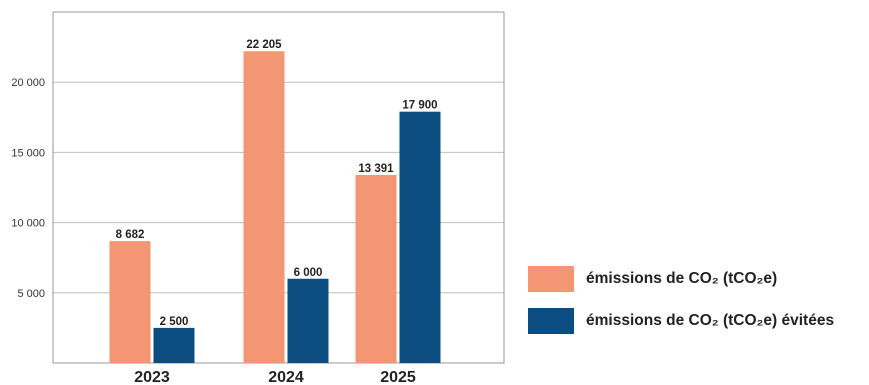  Describe the element at coordinates (28, 83) in the screenshot. I see `y-tick-label: 20 000` at that location.